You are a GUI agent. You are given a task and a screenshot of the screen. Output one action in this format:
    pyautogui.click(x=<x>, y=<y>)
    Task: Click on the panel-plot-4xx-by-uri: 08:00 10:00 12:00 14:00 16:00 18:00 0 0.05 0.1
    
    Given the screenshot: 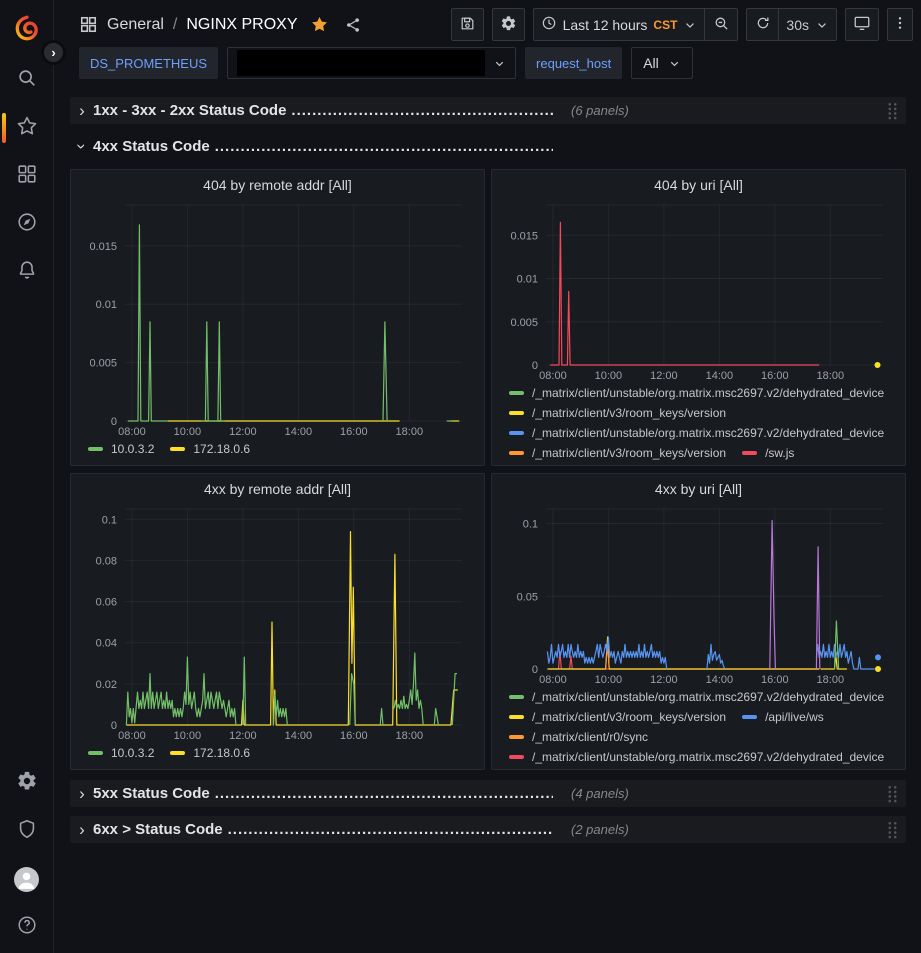 What is the action you would take?
    pyautogui.click(x=698, y=595)
    